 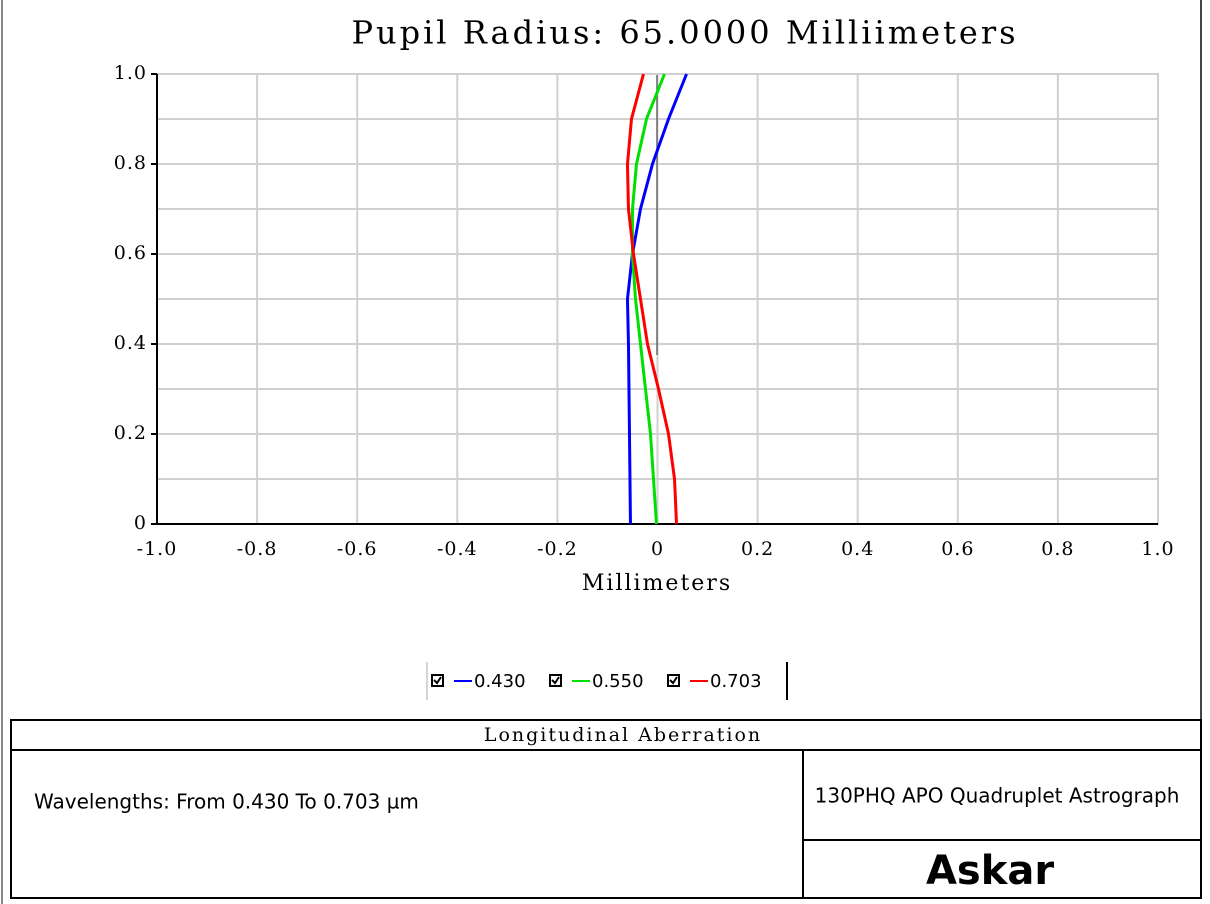 What do you see at coordinates (990, 871) in the screenshot?
I see `brand-logo: Askar` at bounding box center [990, 871].